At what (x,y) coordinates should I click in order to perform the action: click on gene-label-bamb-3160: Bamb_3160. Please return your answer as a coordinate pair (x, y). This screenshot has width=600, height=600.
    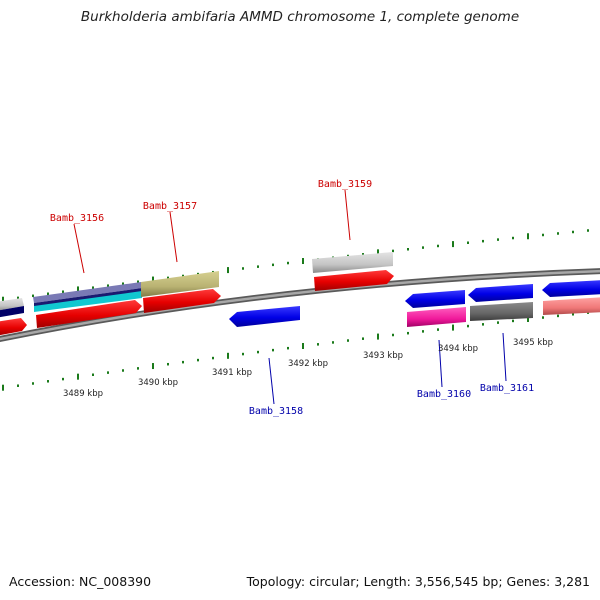
    Looking at the image, I should click on (444, 394).